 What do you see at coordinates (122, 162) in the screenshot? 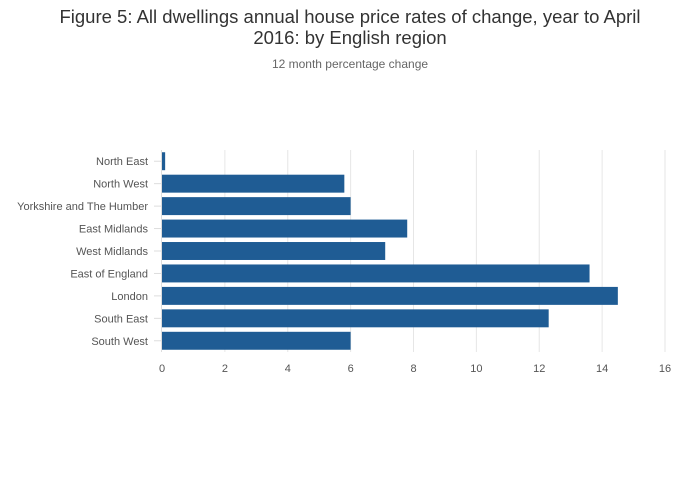
I see `category-label: North East` at bounding box center [122, 162].